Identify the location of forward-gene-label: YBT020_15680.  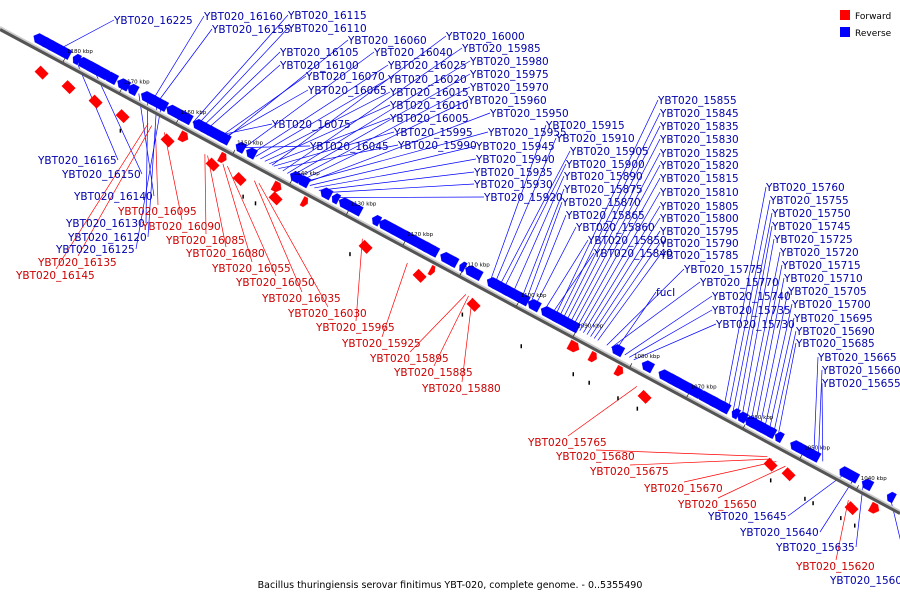
(595, 457).